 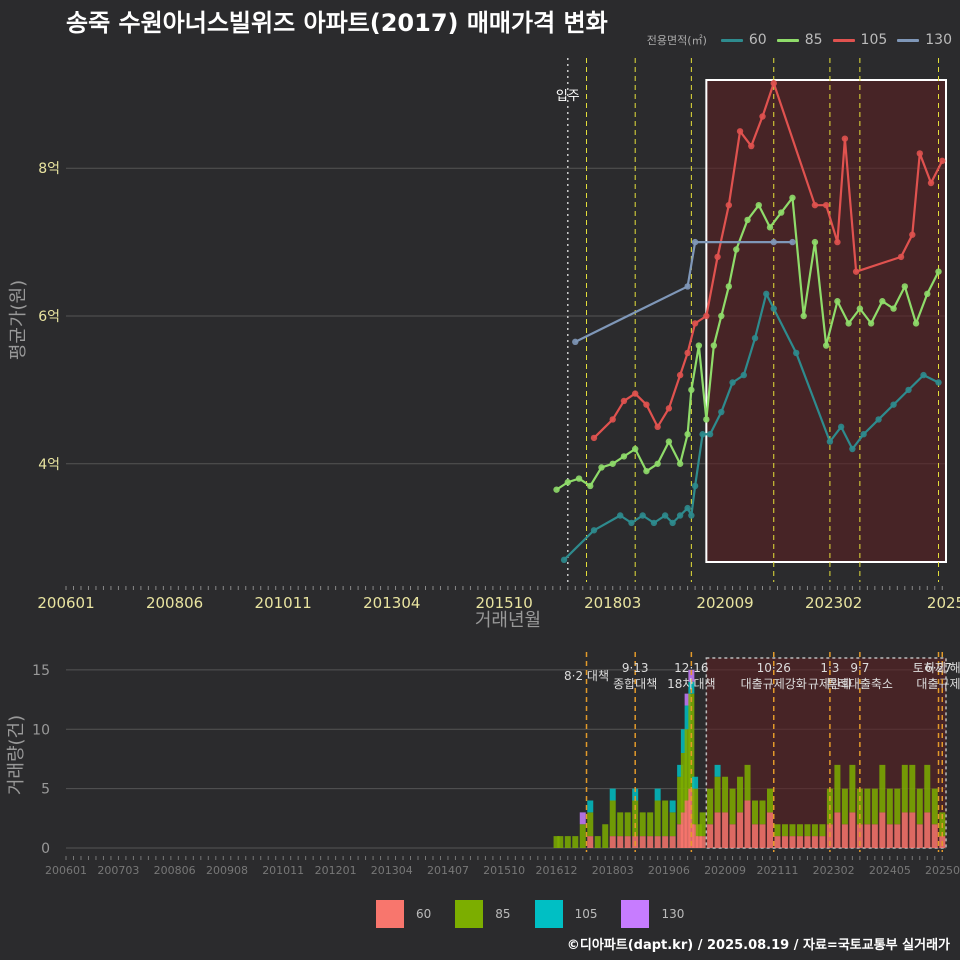 I want to click on legend-bottom-label-85: 85, so click(x=503, y=914).